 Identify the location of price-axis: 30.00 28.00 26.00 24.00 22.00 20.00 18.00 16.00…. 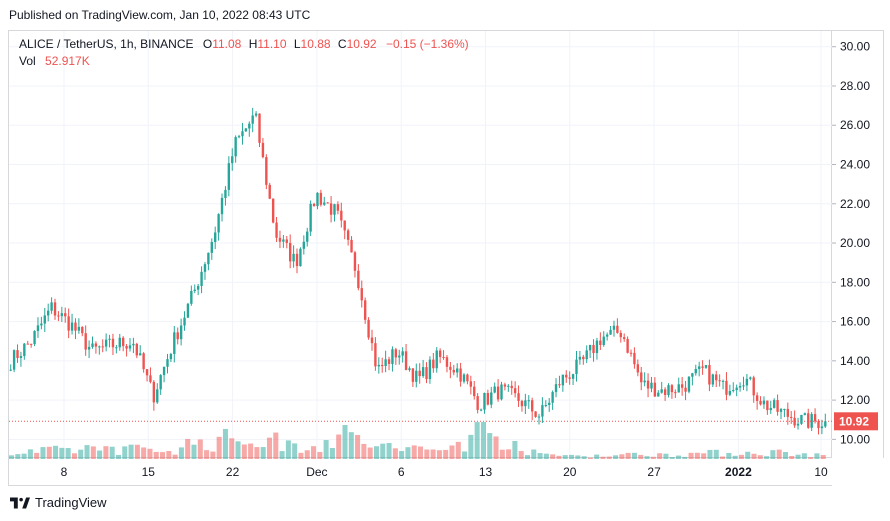
(858, 244).